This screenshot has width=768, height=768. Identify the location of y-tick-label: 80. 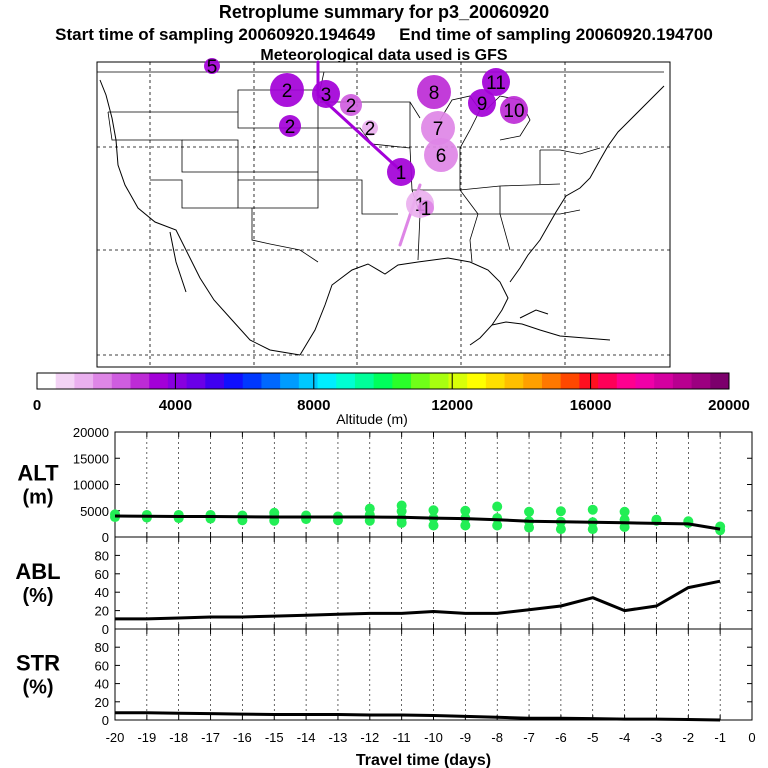
(102, 647).